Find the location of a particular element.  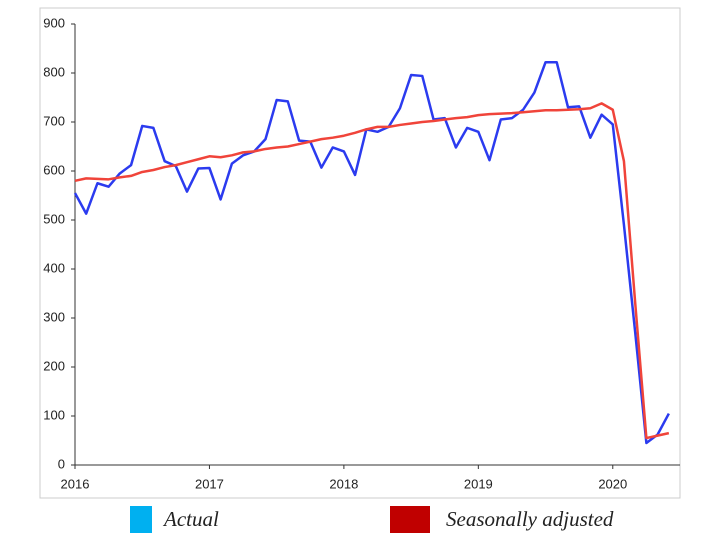

y-tick-label: 500 is located at coordinates (54, 218).